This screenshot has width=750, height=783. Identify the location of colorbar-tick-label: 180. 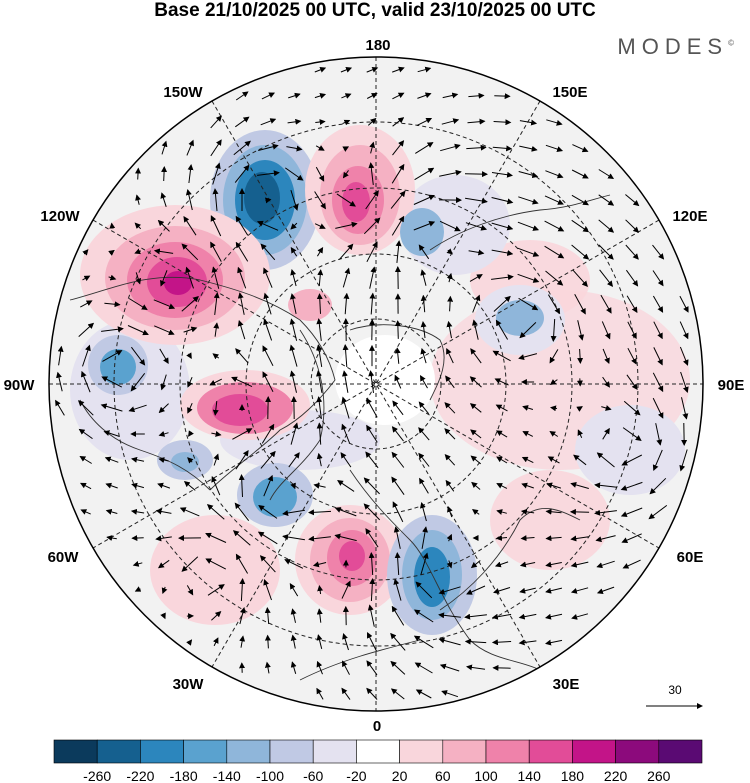
(573, 775).